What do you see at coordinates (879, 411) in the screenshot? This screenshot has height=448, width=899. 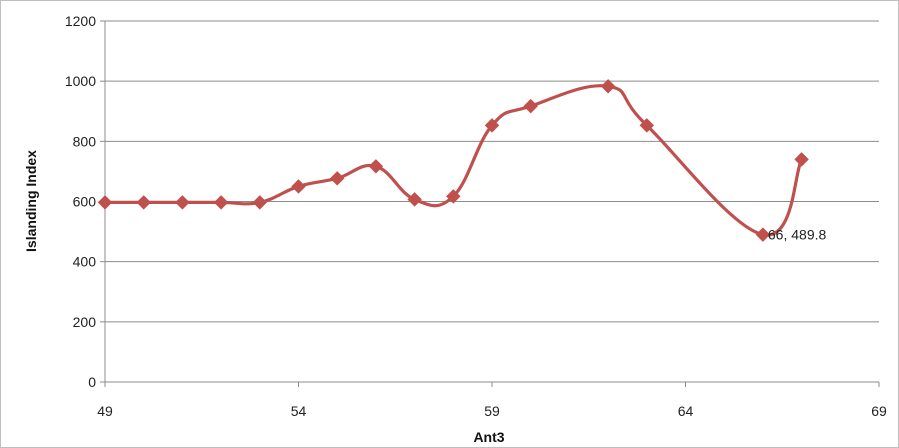 I see `x-tick-label: 69` at bounding box center [879, 411].